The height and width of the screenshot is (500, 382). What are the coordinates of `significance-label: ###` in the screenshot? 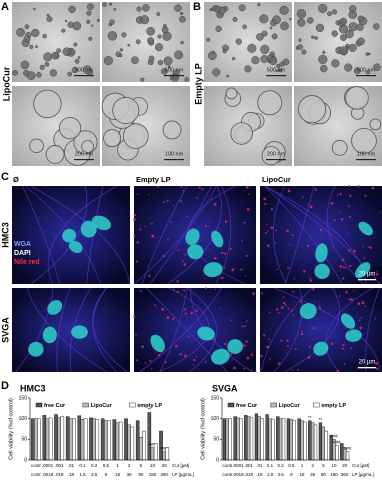 It's located at (153, 444).